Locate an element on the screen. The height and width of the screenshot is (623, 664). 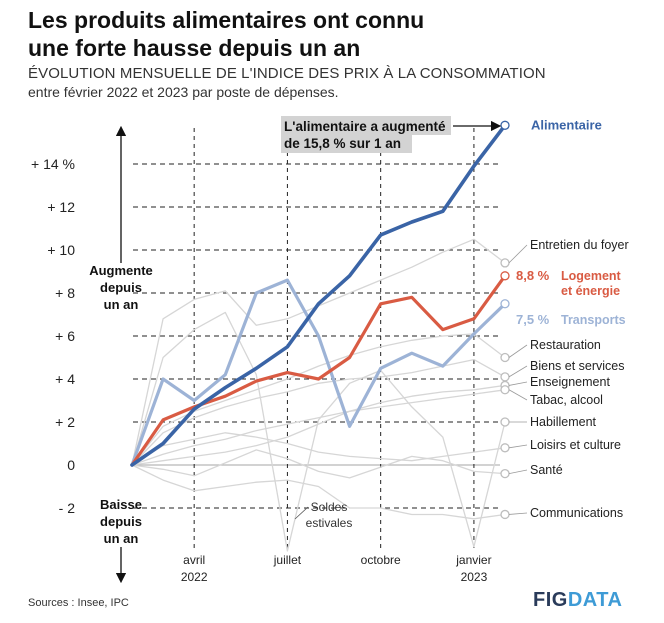
series-leader-tabac-alcool is located at coordinates (518, 395).